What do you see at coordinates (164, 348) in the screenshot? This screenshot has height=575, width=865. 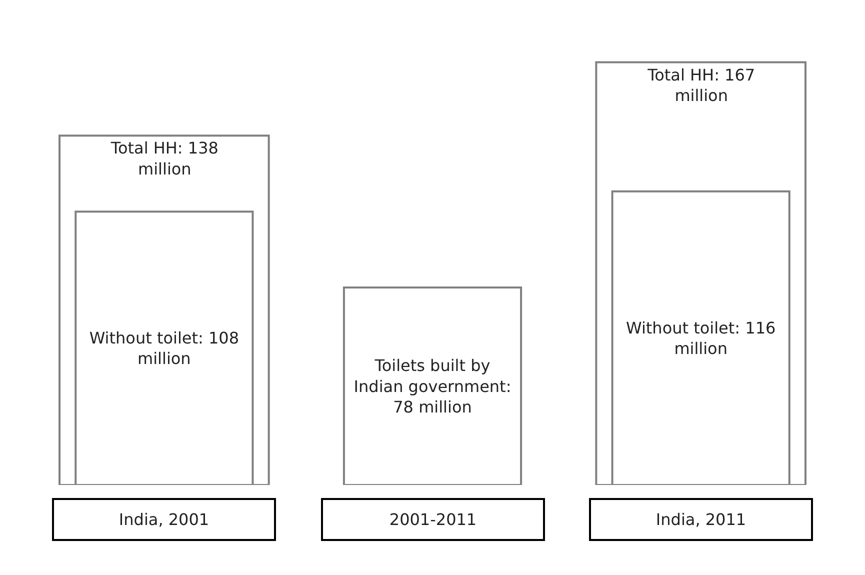 I see `data-label: Without toilet: 108 million` at bounding box center [164, 348].